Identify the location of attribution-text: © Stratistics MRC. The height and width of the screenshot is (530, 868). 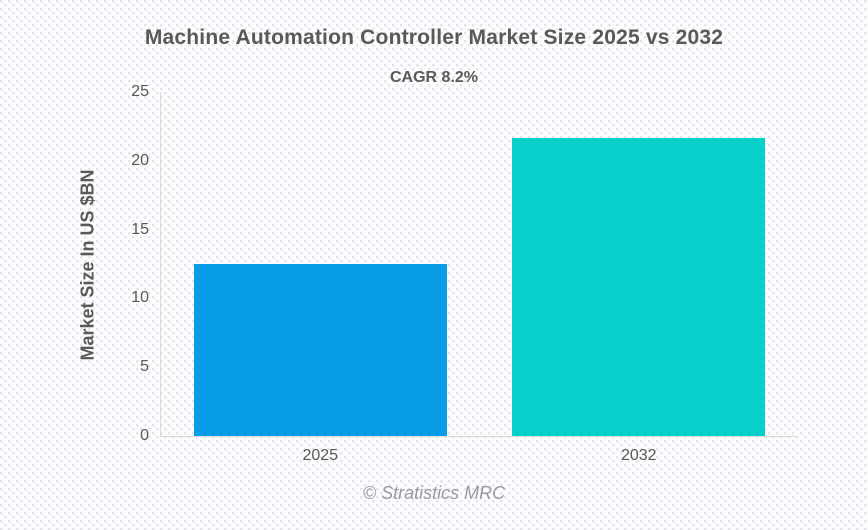
(434, 493).